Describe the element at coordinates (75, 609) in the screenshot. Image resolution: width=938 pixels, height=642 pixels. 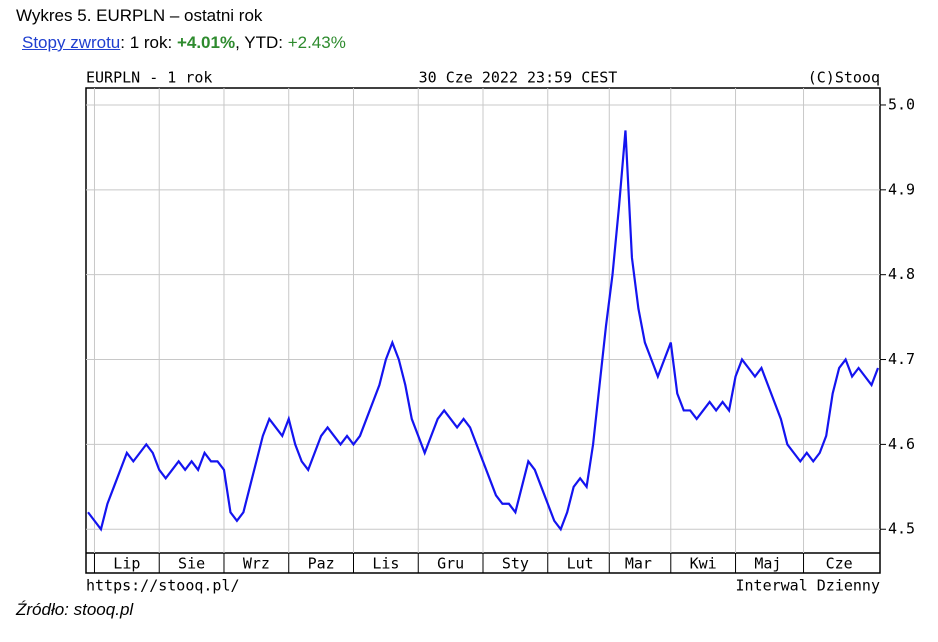
I see `source: Źródło: stooq.pl` at that location.